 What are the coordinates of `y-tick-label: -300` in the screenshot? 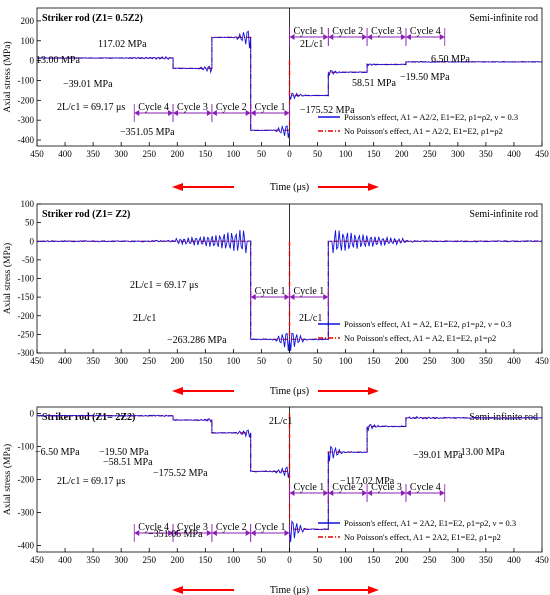 It's located at (26, 512).